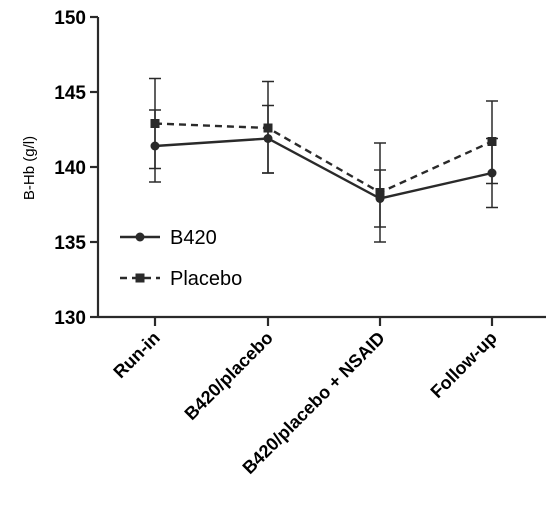  What do you see at coordinates (206, 279) in the screenshot?
I see `legend-label-placebo: Placebo` at bounding box center [206, 279].